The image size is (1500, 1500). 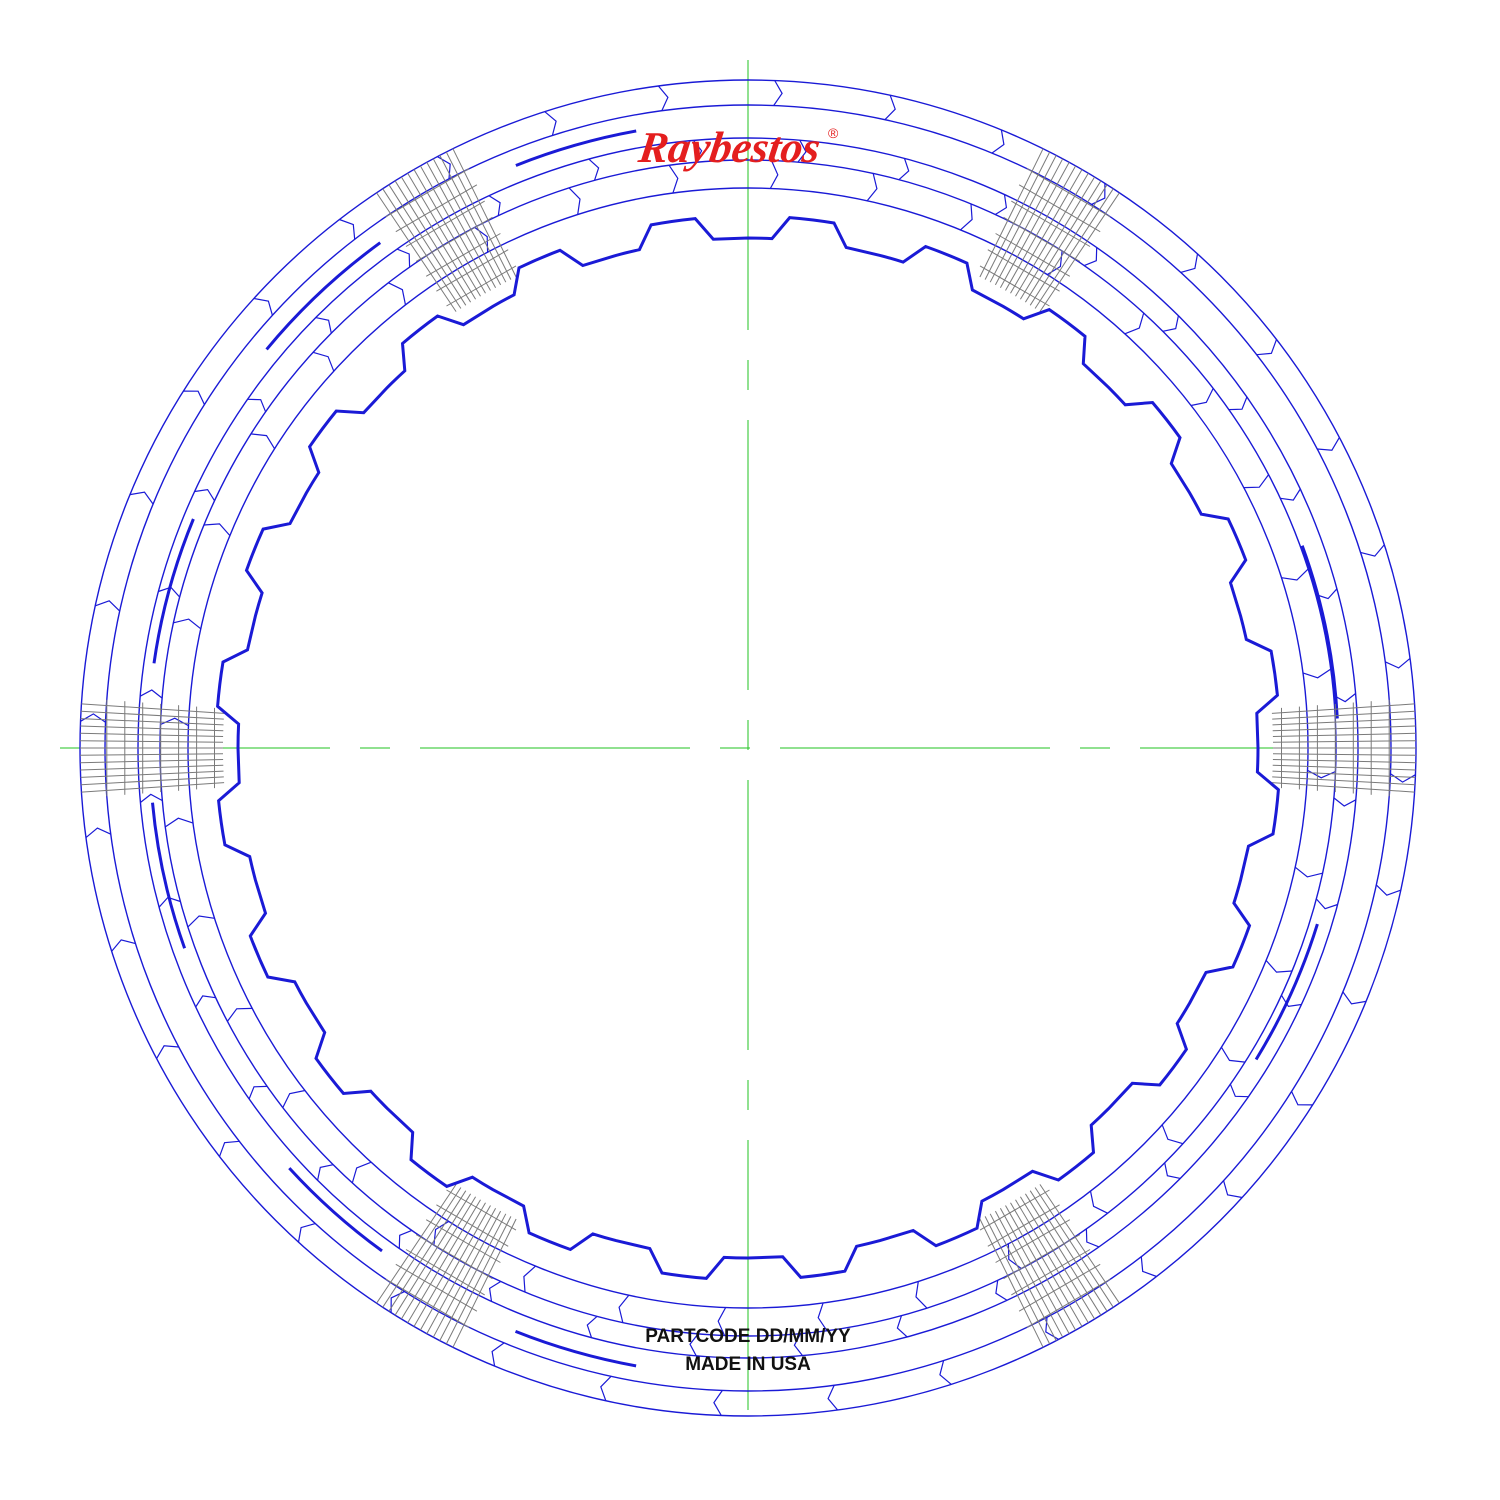 What do you see at coordinates (748, 1364) in the screenshot?
I see `made-in-usa-label: MADE IN USA` at bounding box center [748, 1364].